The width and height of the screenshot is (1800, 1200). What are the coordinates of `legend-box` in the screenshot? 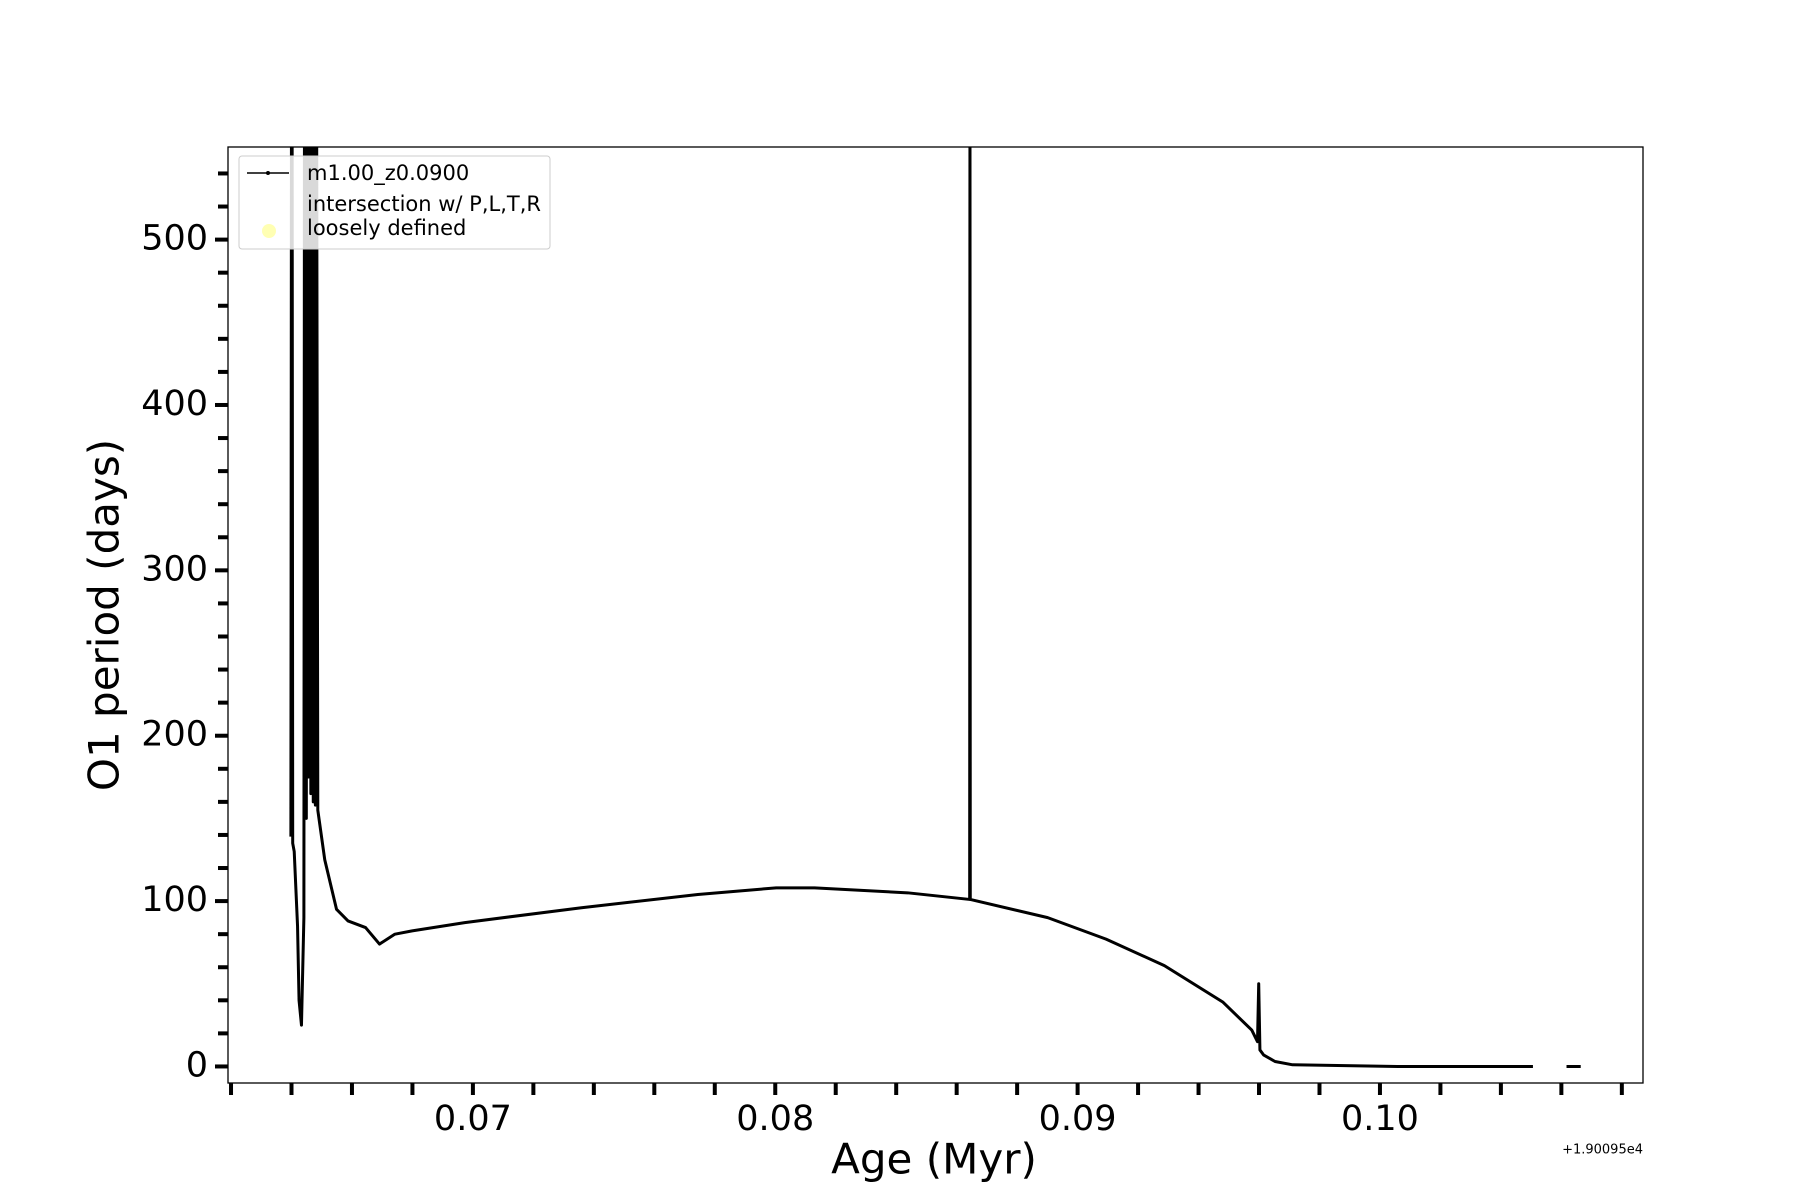 It's located at (394, 202).